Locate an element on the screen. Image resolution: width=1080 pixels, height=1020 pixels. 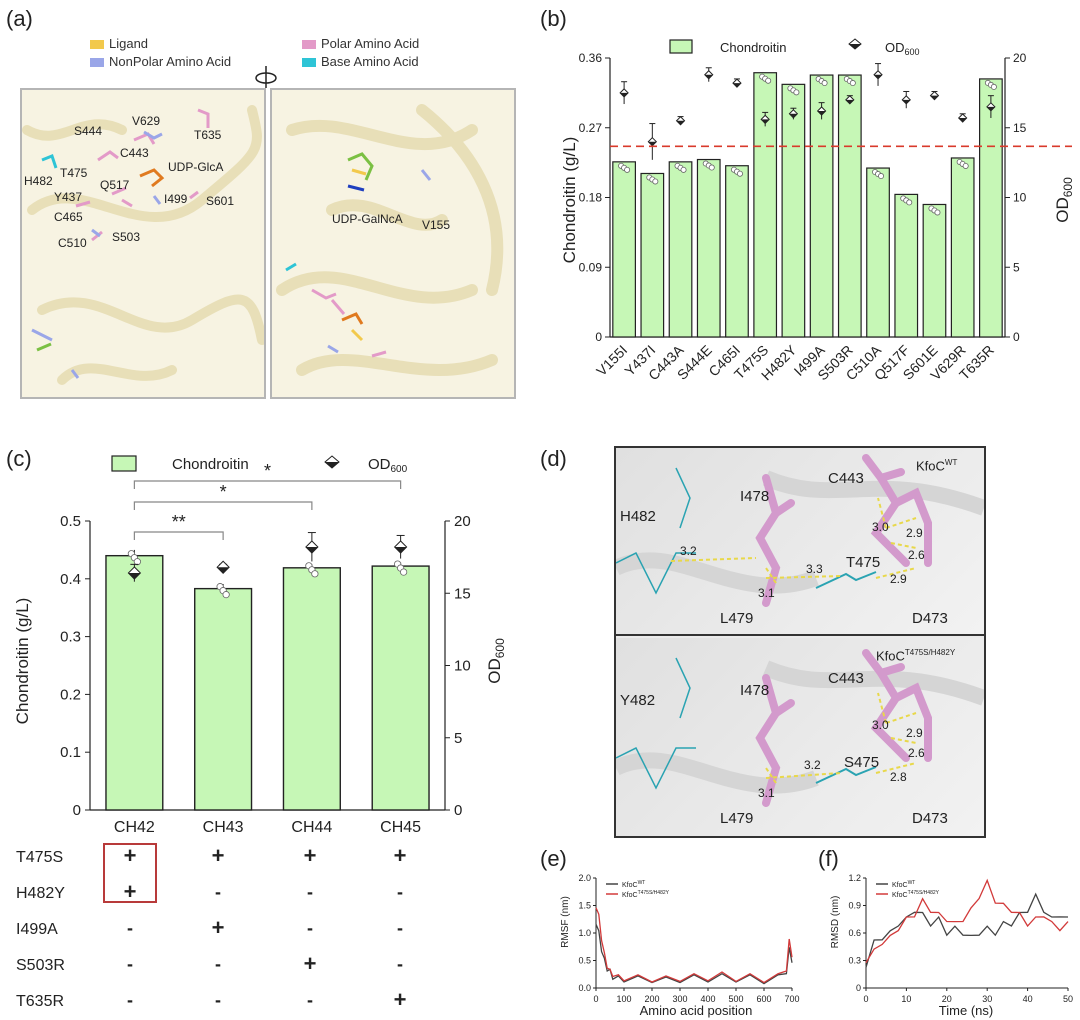
legend-polar: Polar Amino Acid is located at coordinates (360, 43).